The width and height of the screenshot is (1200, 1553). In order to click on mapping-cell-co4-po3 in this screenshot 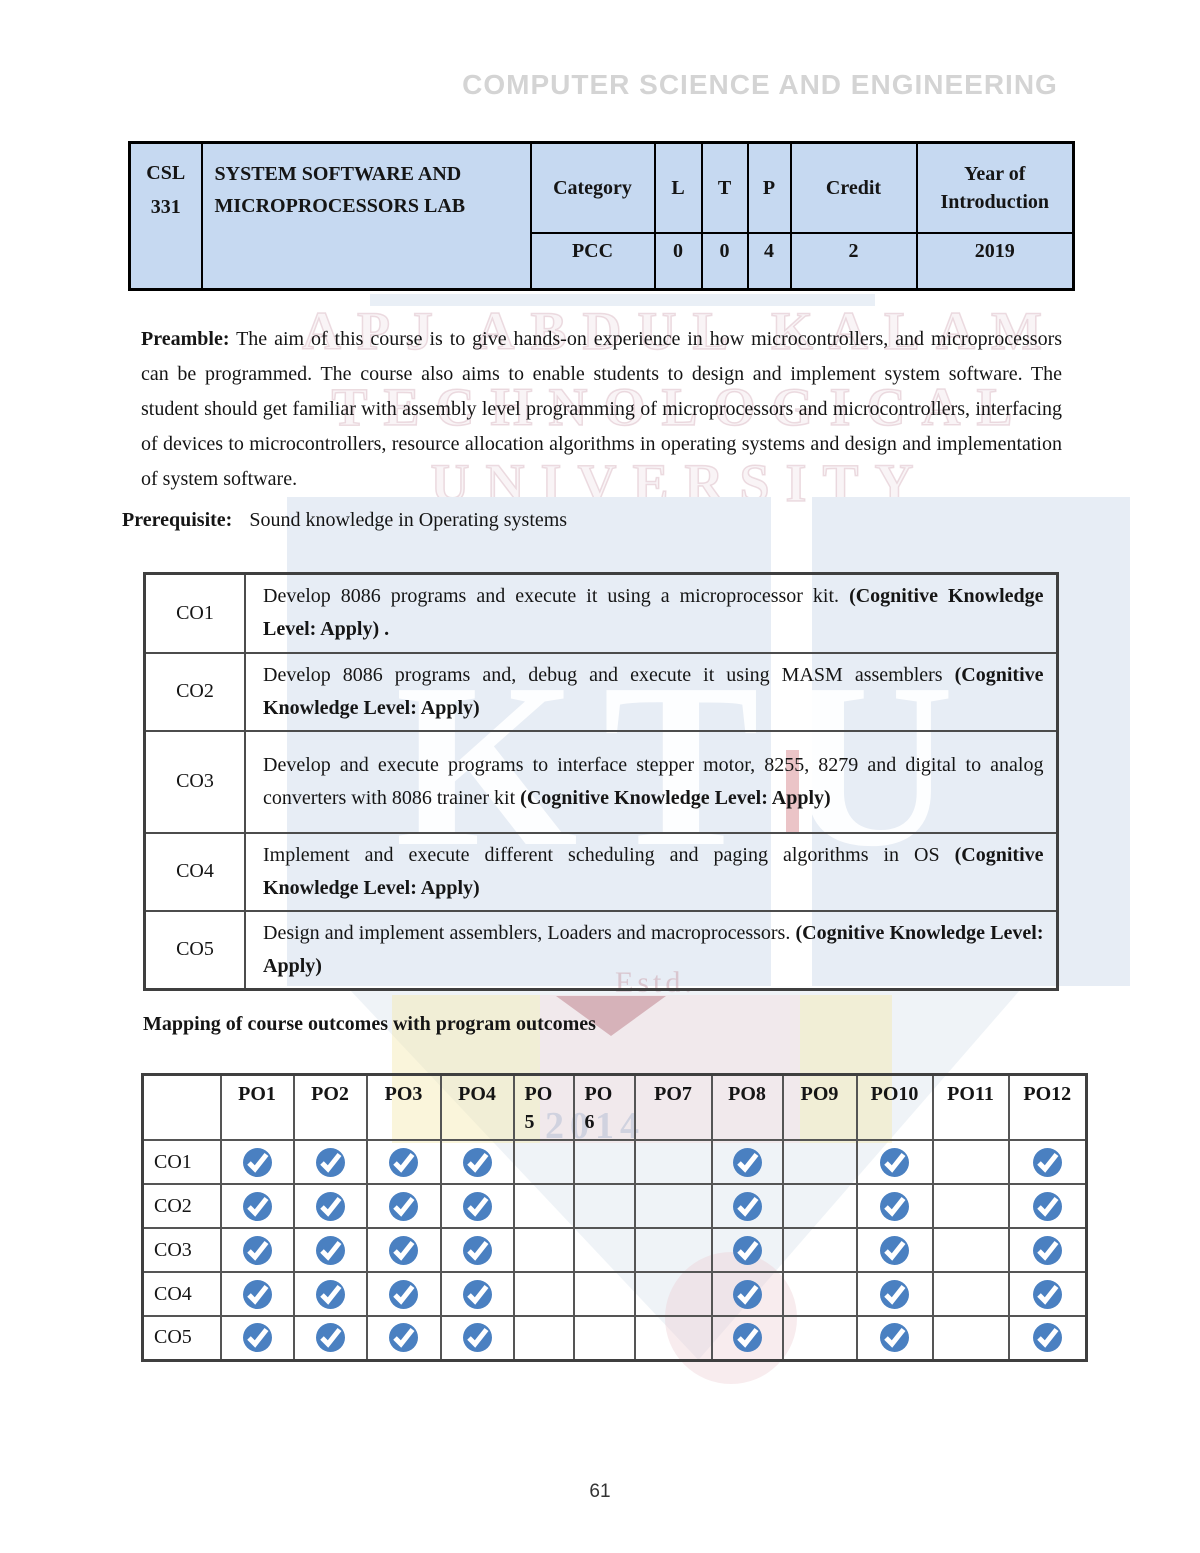, I will do `click(403, 1294)`.